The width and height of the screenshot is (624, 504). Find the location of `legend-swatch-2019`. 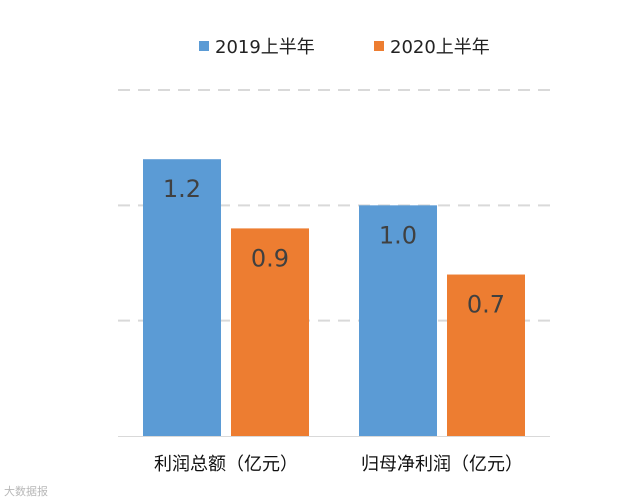

legend-swatch-2019 is located at coordinates (204, 46).